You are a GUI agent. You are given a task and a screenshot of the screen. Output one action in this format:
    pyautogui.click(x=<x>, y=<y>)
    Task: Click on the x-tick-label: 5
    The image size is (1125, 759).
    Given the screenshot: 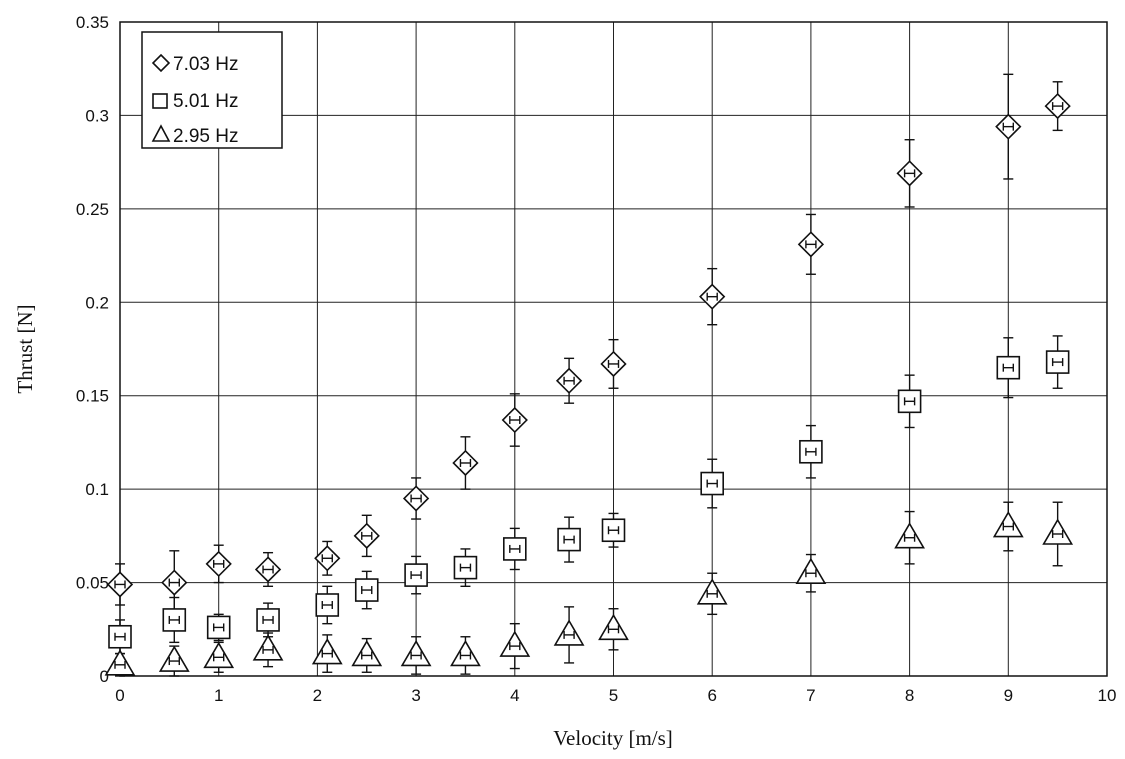 What is the action you would take?
    pyautogui.click(x=613, y=695)
    